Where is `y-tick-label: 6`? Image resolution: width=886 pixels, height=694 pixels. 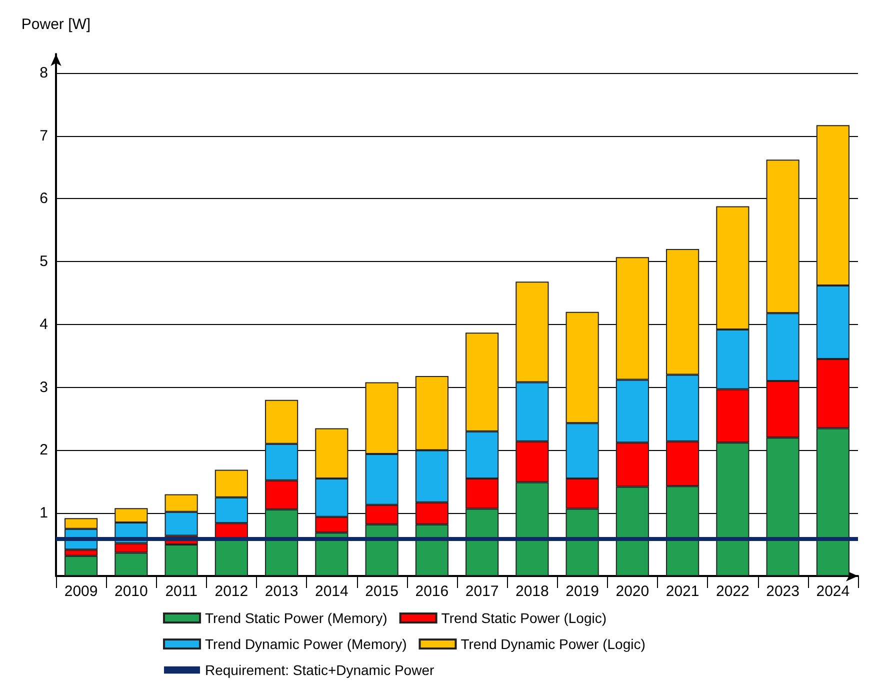
y-tick-label: 6 is located at coordinates (44, 199).